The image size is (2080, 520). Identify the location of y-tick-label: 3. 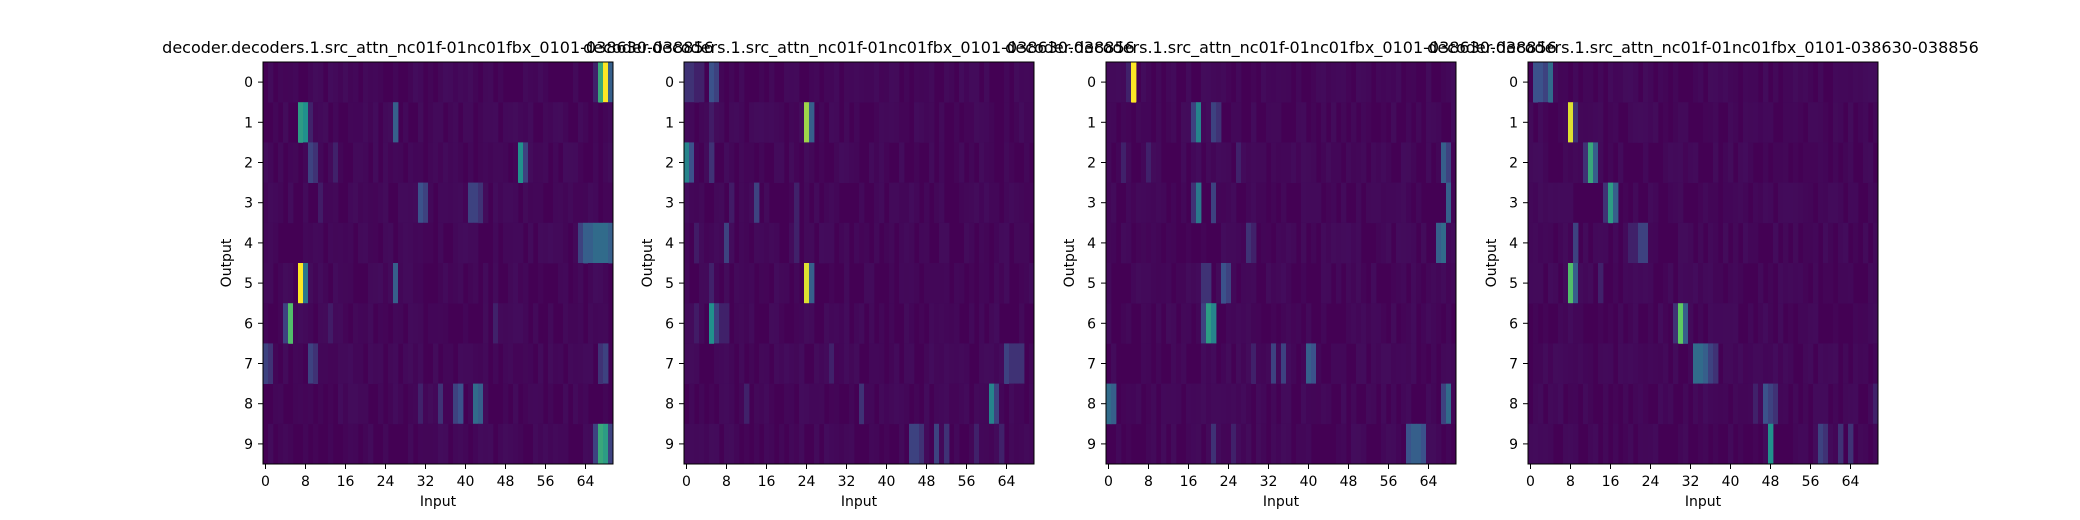
(1513, 204).